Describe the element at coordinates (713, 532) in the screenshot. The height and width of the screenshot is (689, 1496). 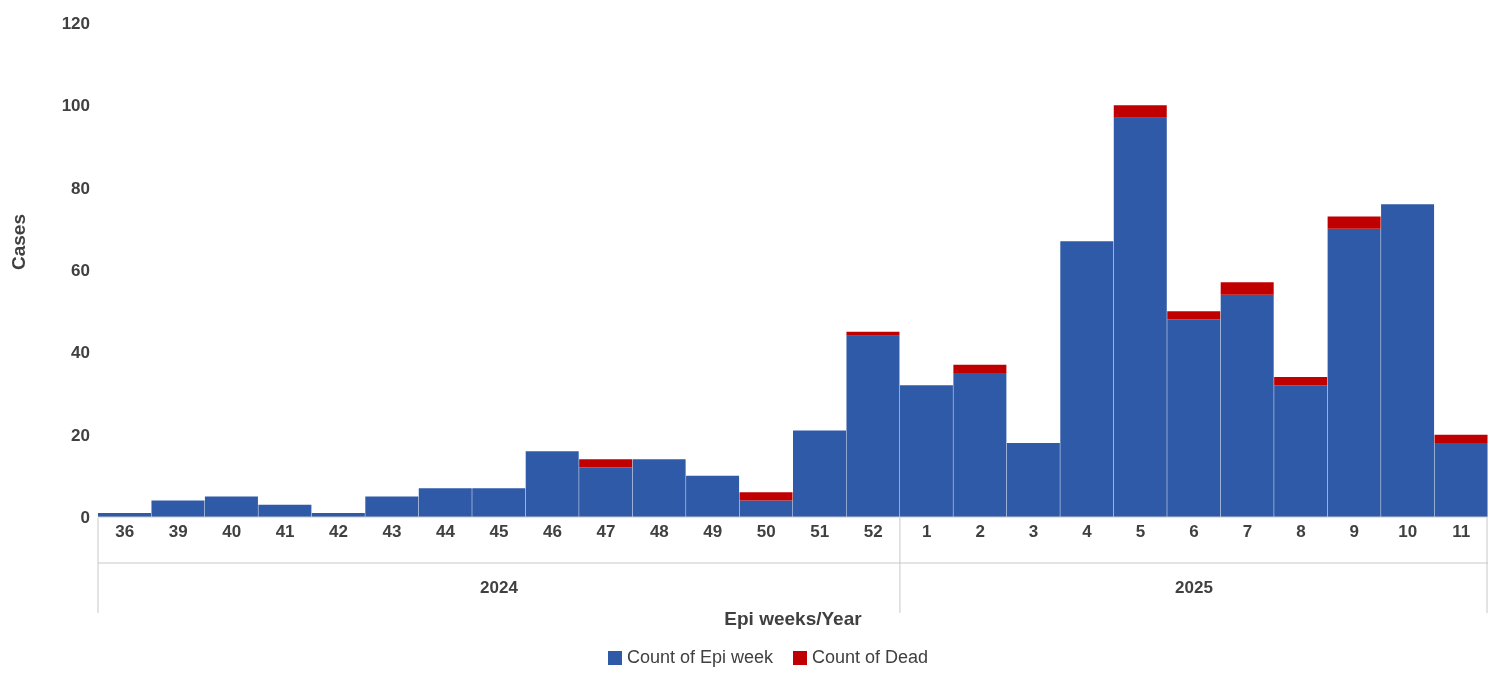
I see `x-tick-label: 49` at that location.